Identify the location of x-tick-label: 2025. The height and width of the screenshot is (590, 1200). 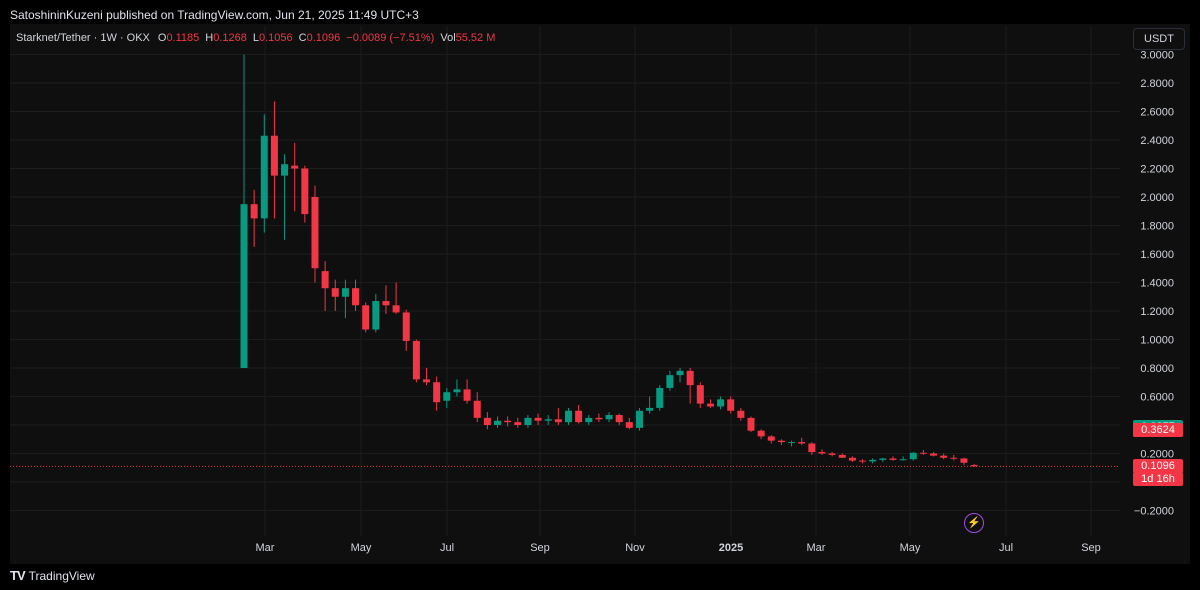
(731, 548).